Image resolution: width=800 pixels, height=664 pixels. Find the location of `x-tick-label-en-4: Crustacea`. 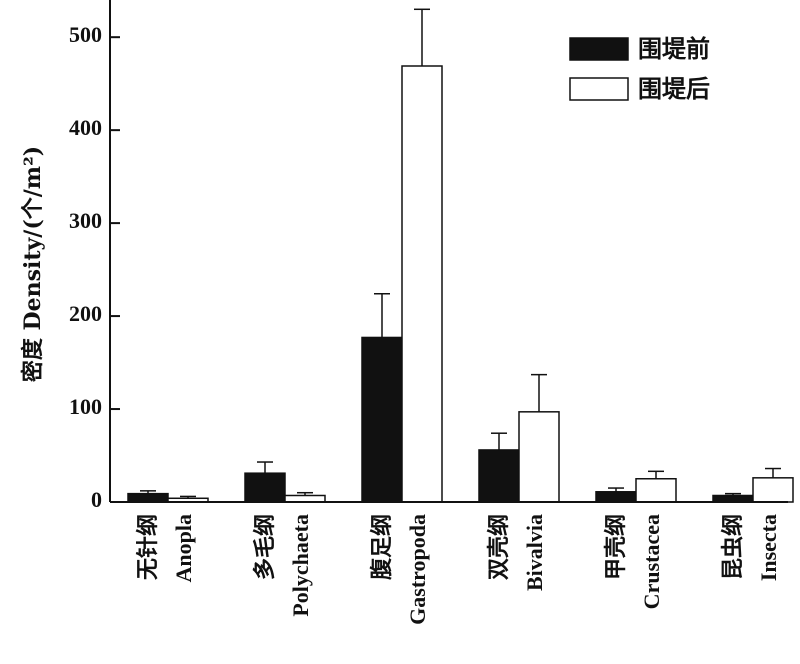

x-tick-label-en-4: Crustacea is located at coordinates (651, 561).